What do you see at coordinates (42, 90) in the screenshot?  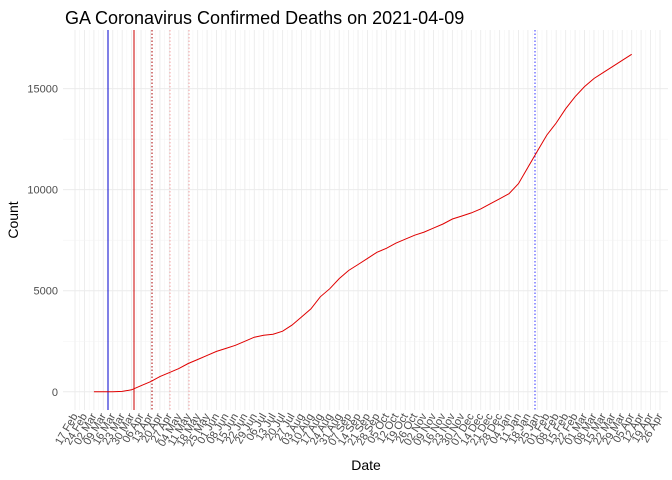 I see `y-tick-label: 15000` at bounding box center [42, 90].